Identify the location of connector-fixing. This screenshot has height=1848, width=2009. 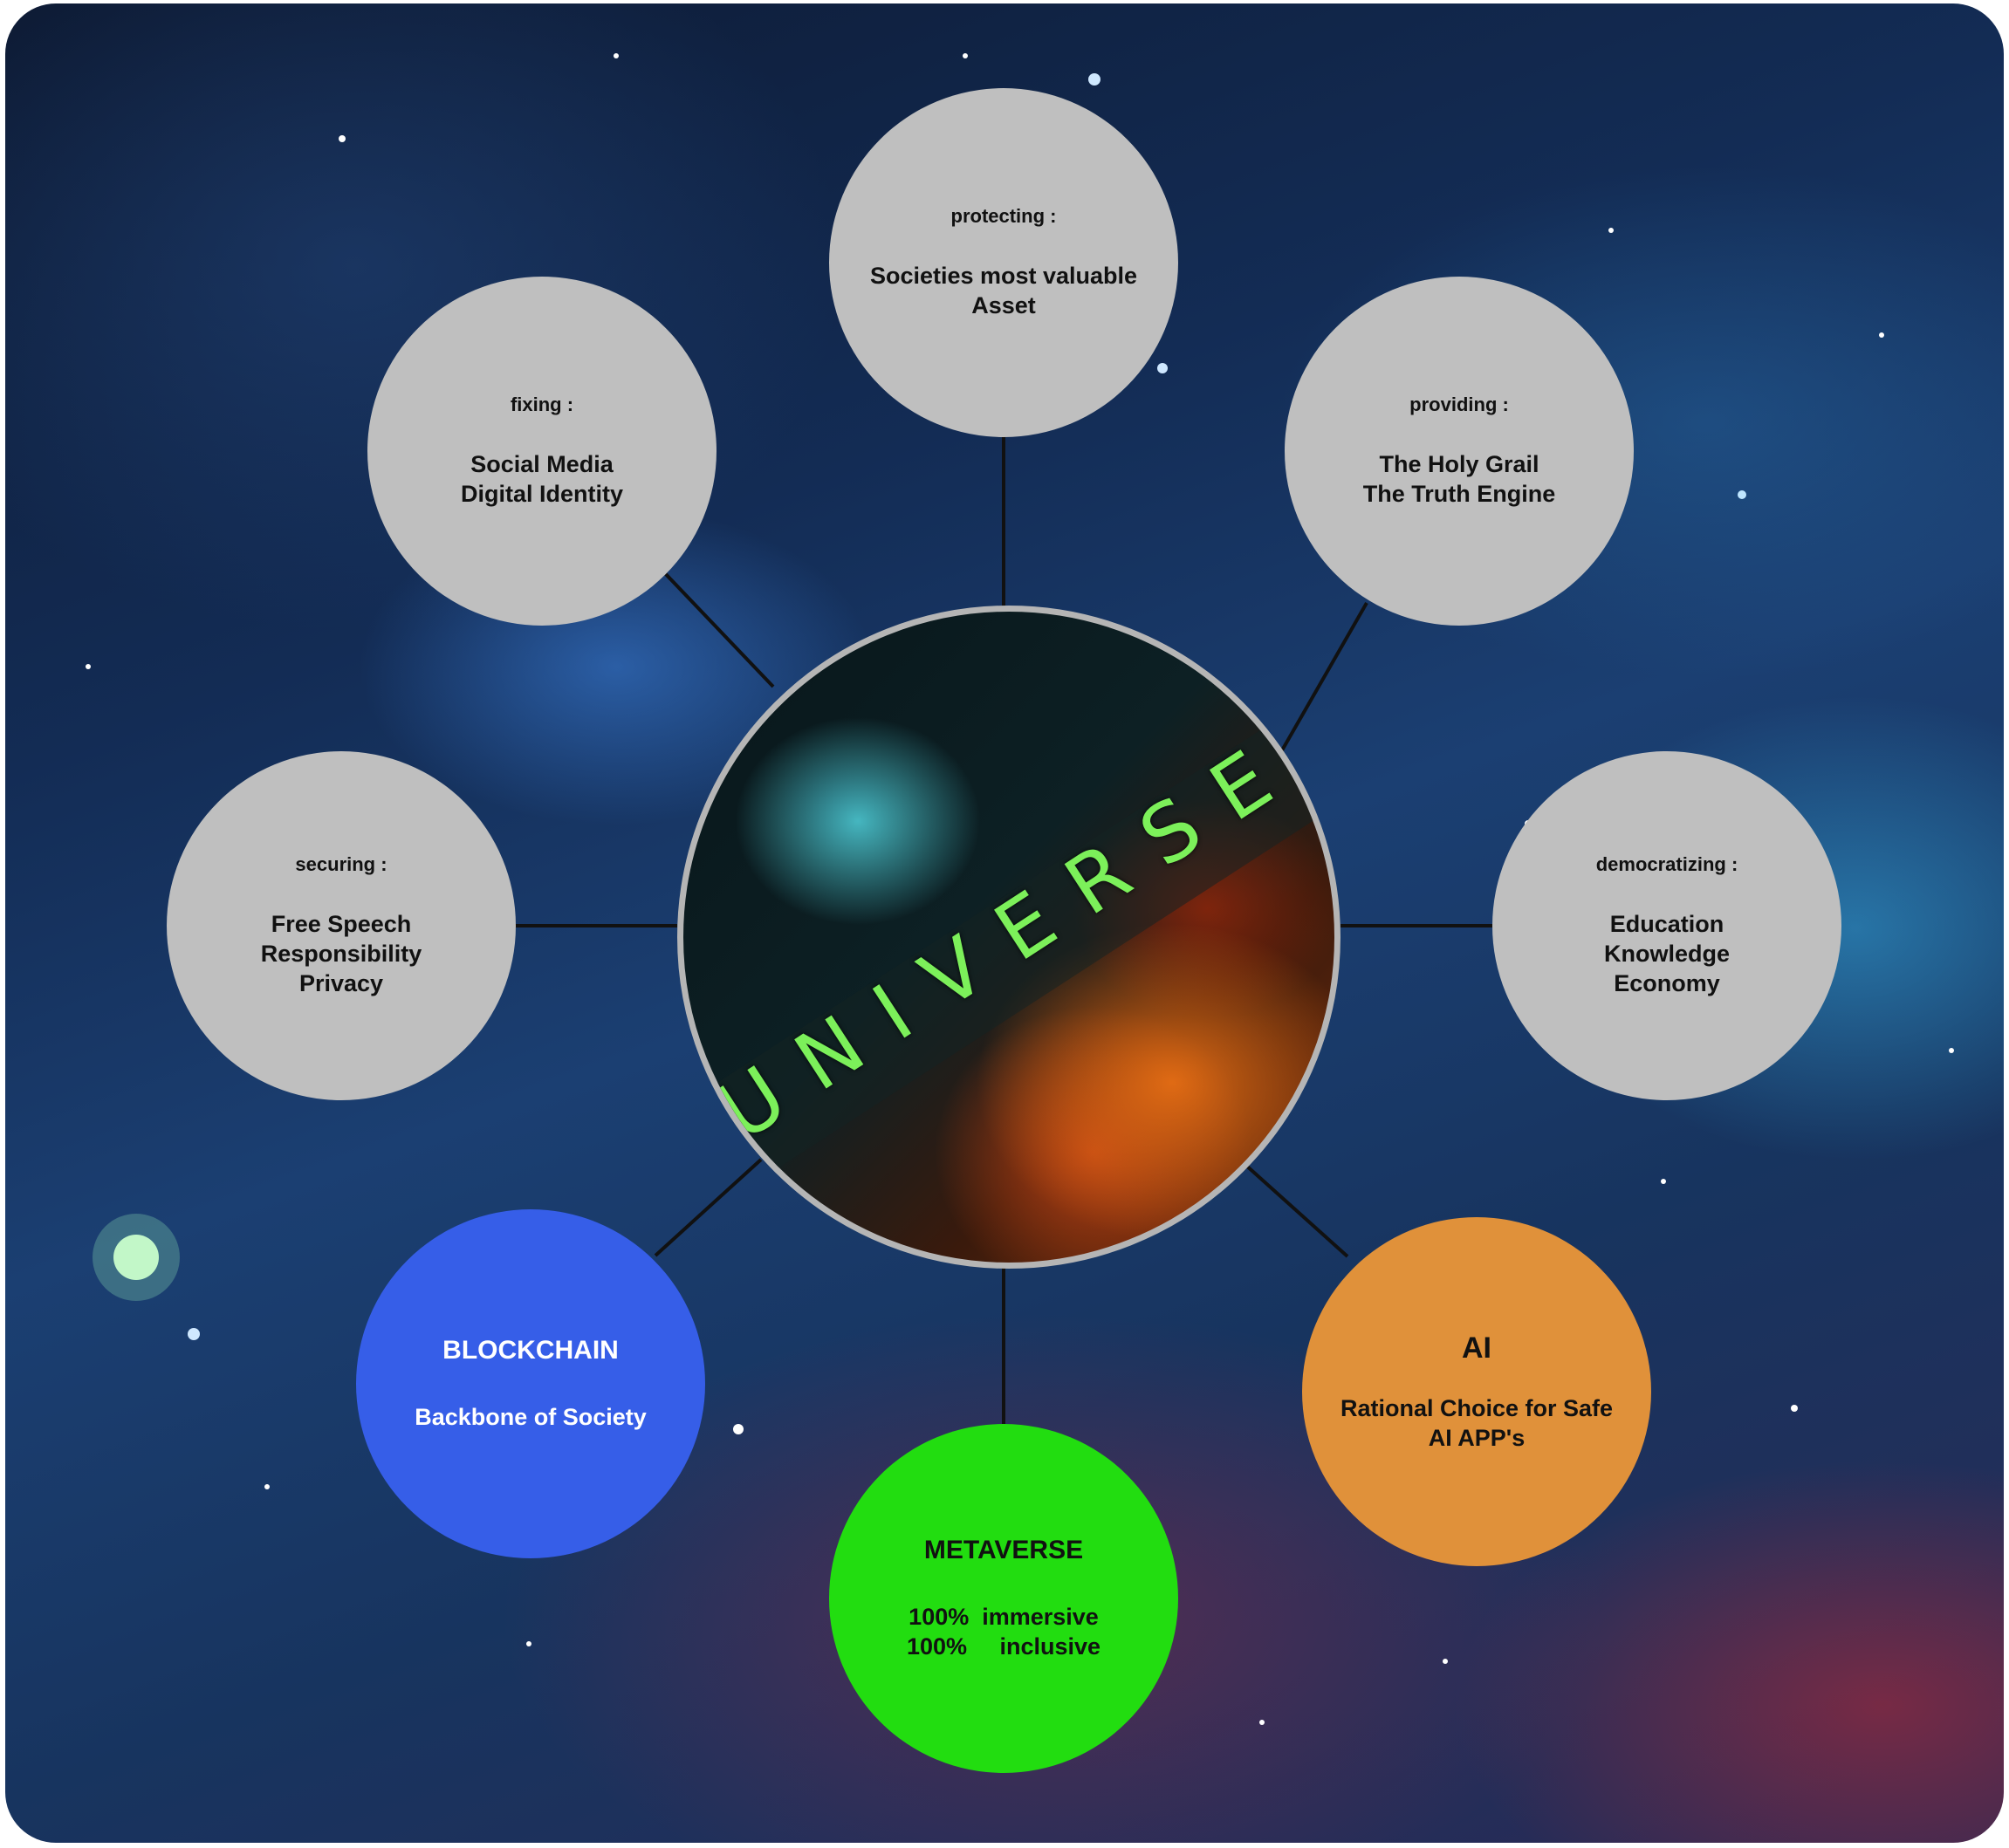
(718, 629).